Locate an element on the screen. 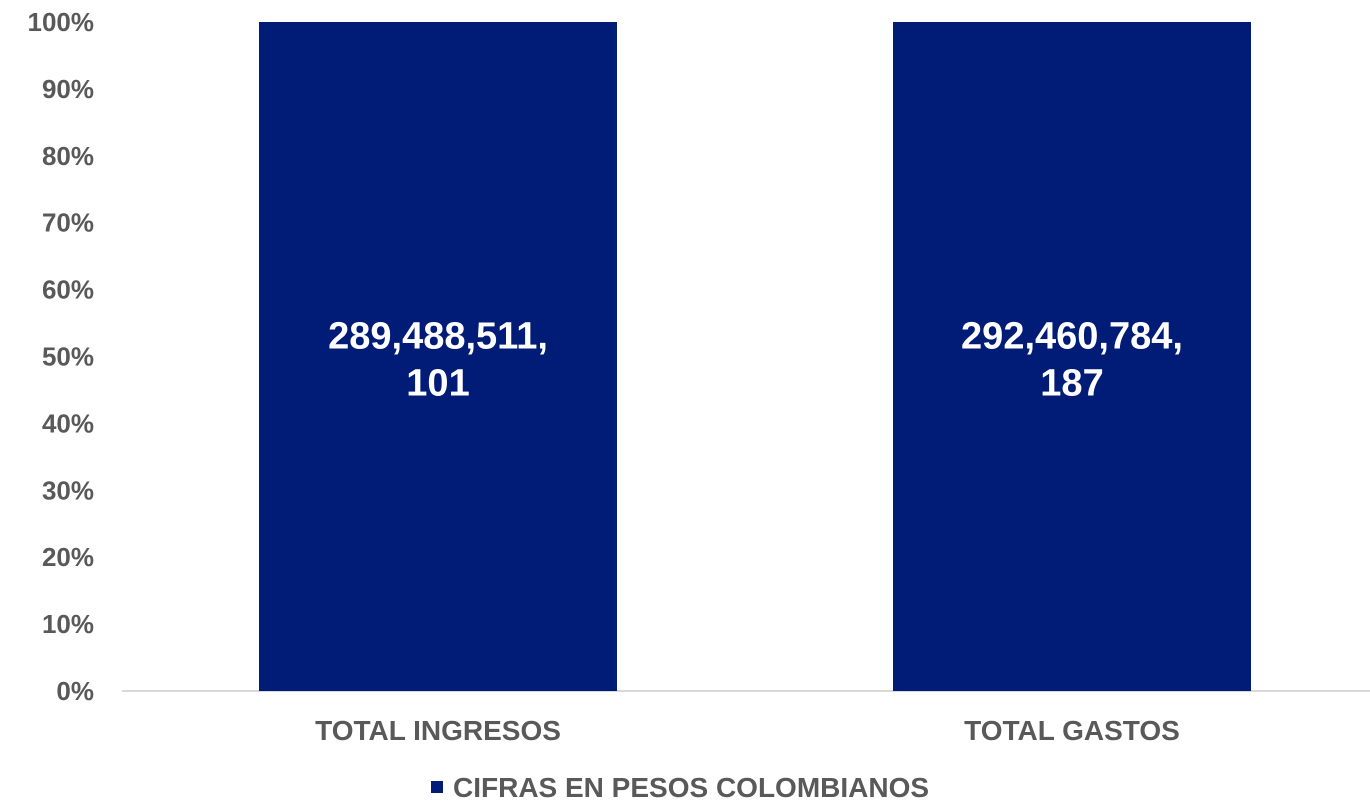  y-tick-label: 20% is located at coordinates (68, 557).